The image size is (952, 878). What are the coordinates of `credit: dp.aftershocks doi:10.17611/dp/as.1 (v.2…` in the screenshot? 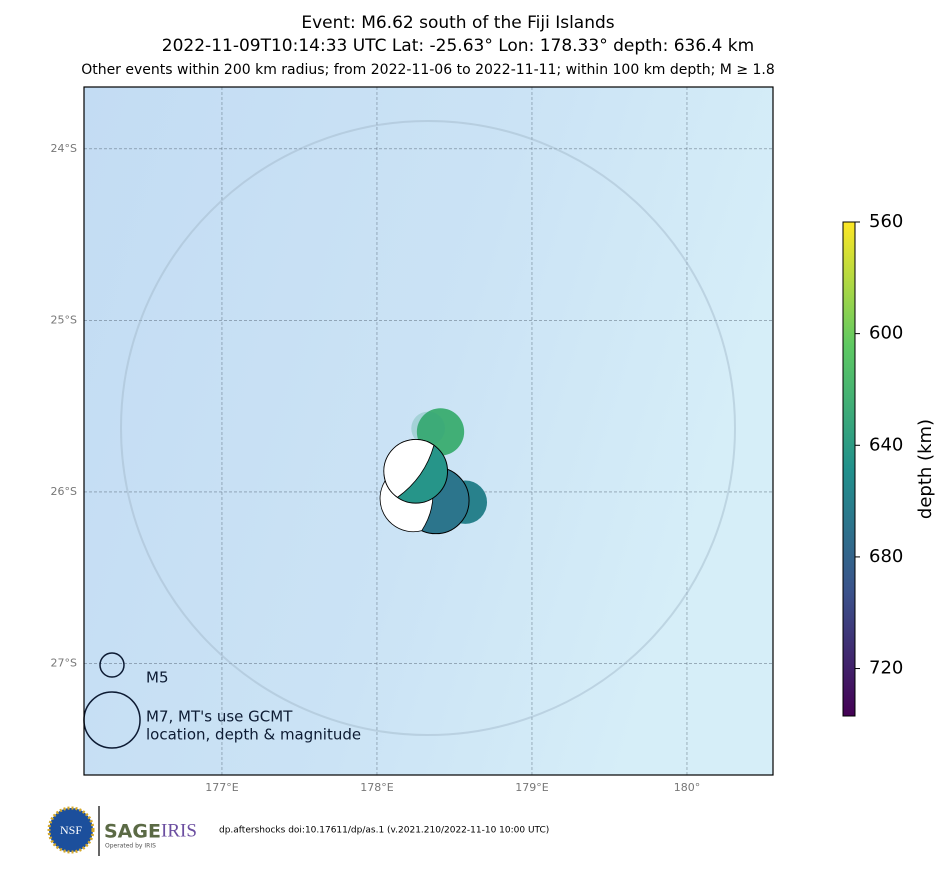 It's located at (384, 831).